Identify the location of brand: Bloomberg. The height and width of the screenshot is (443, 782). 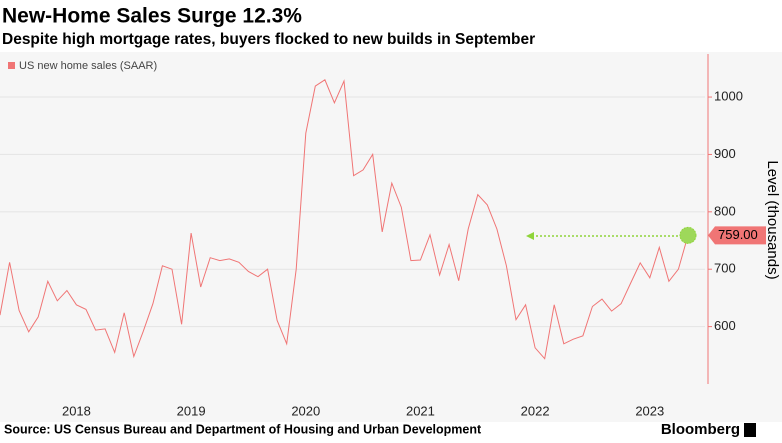
(700, 429).